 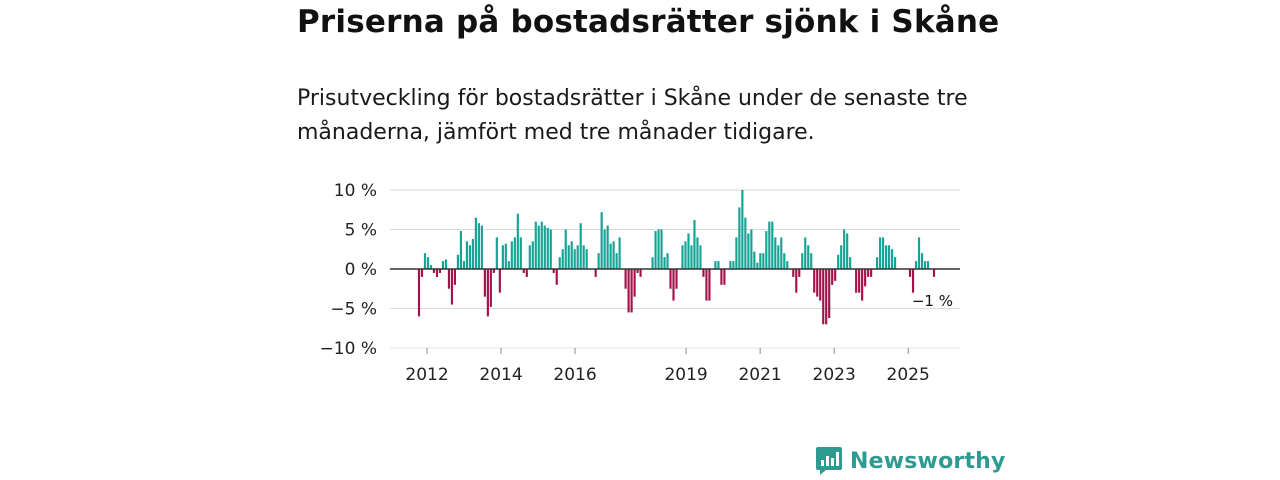 What do you see at coordinates (353, 310) in the screenshot?
I see `y-tick-label: −5 %` at bounding box center [353, 310].